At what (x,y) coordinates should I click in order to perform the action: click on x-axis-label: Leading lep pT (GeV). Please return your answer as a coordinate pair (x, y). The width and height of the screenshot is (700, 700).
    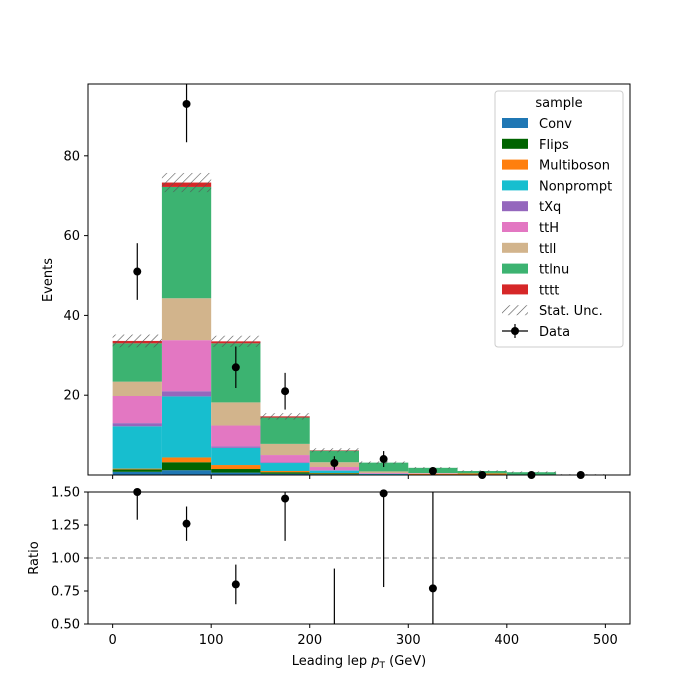
    Looking at the image, I should click on (359, 662).